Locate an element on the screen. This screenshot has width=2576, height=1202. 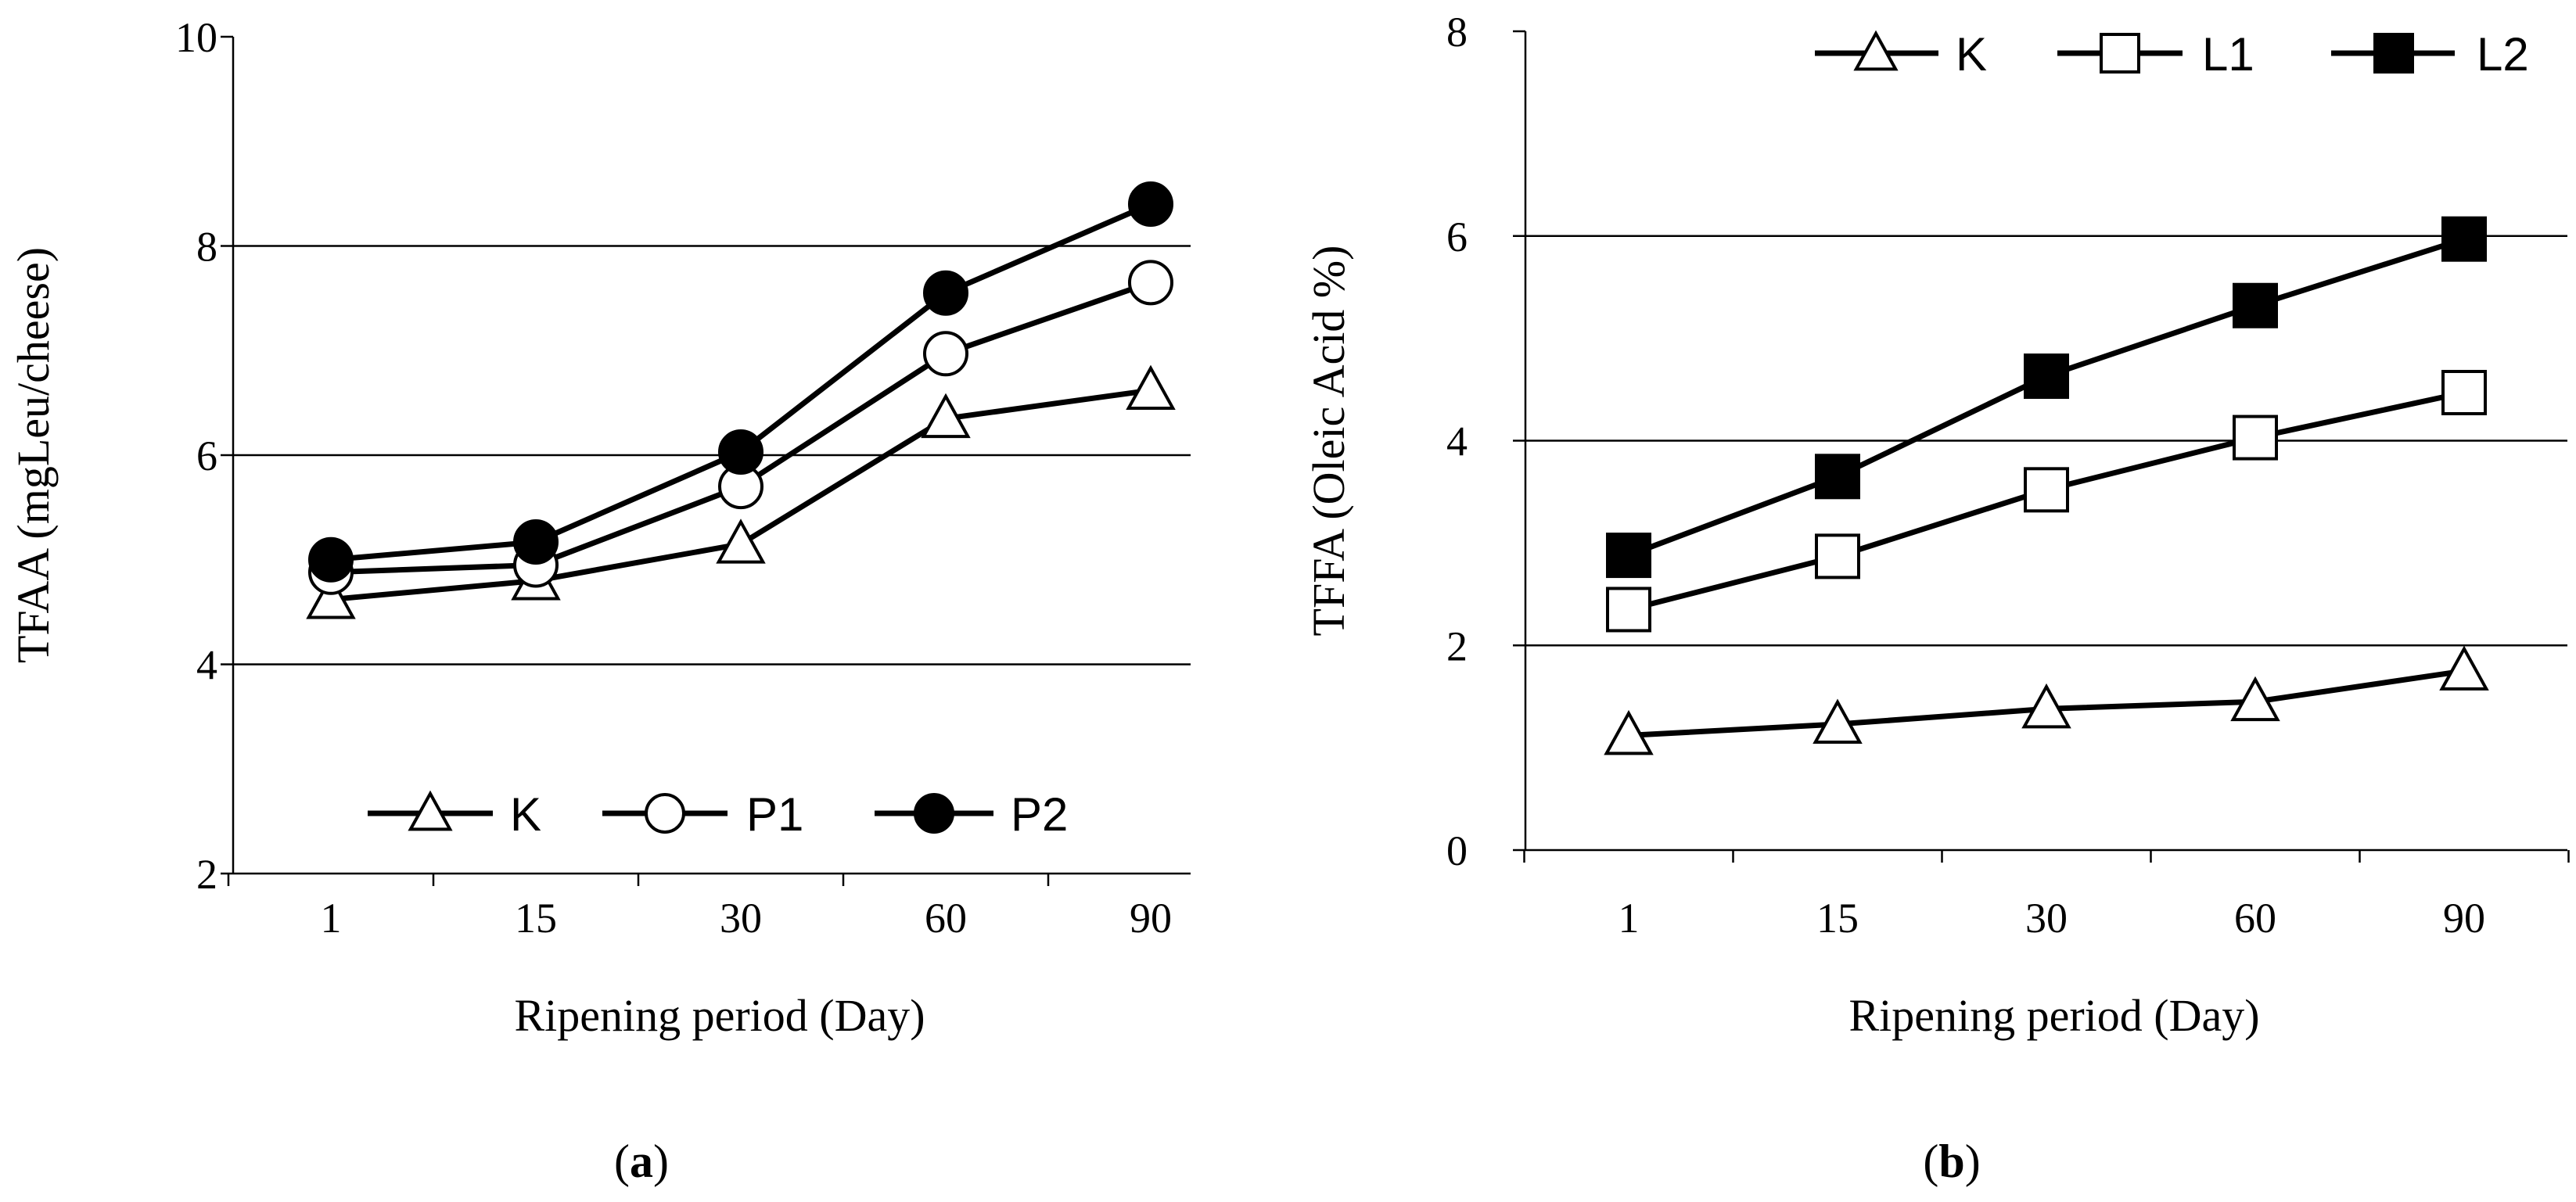
legend-label-l2: L2 is located at coordinates (2503, 54).